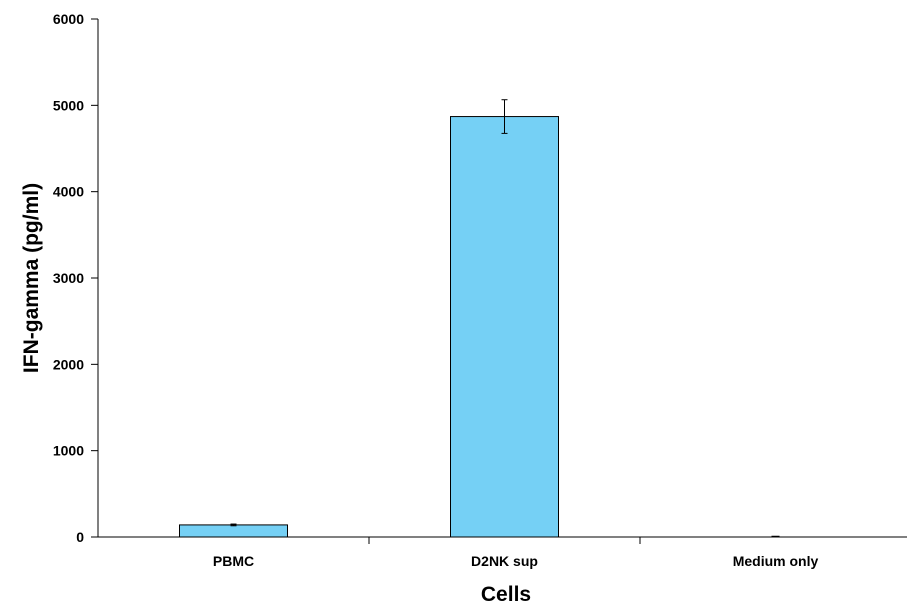 The width and height of the screenshot is (907, 612). What do you see at coordinates (68, 364) in the screenshot?
I see `y-tick-label: 2000` at bounding box center [68, 364].